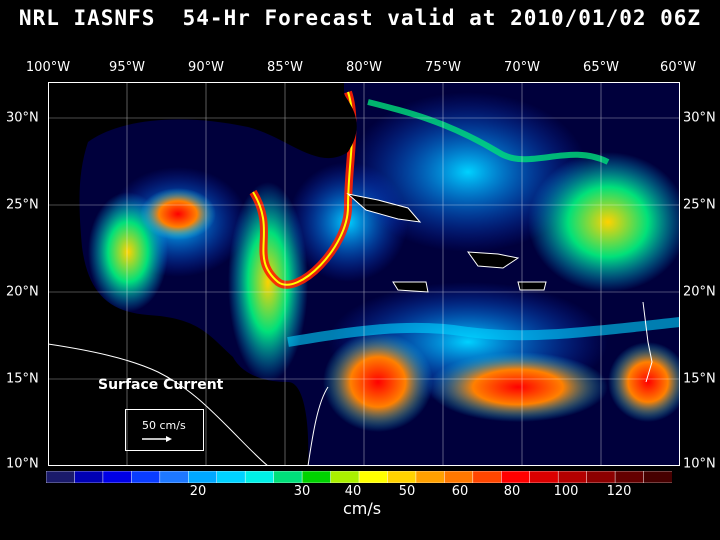 The image size is (720, 540). I want to click on lat-label-30n-right: 30°N, so click(699, 118).